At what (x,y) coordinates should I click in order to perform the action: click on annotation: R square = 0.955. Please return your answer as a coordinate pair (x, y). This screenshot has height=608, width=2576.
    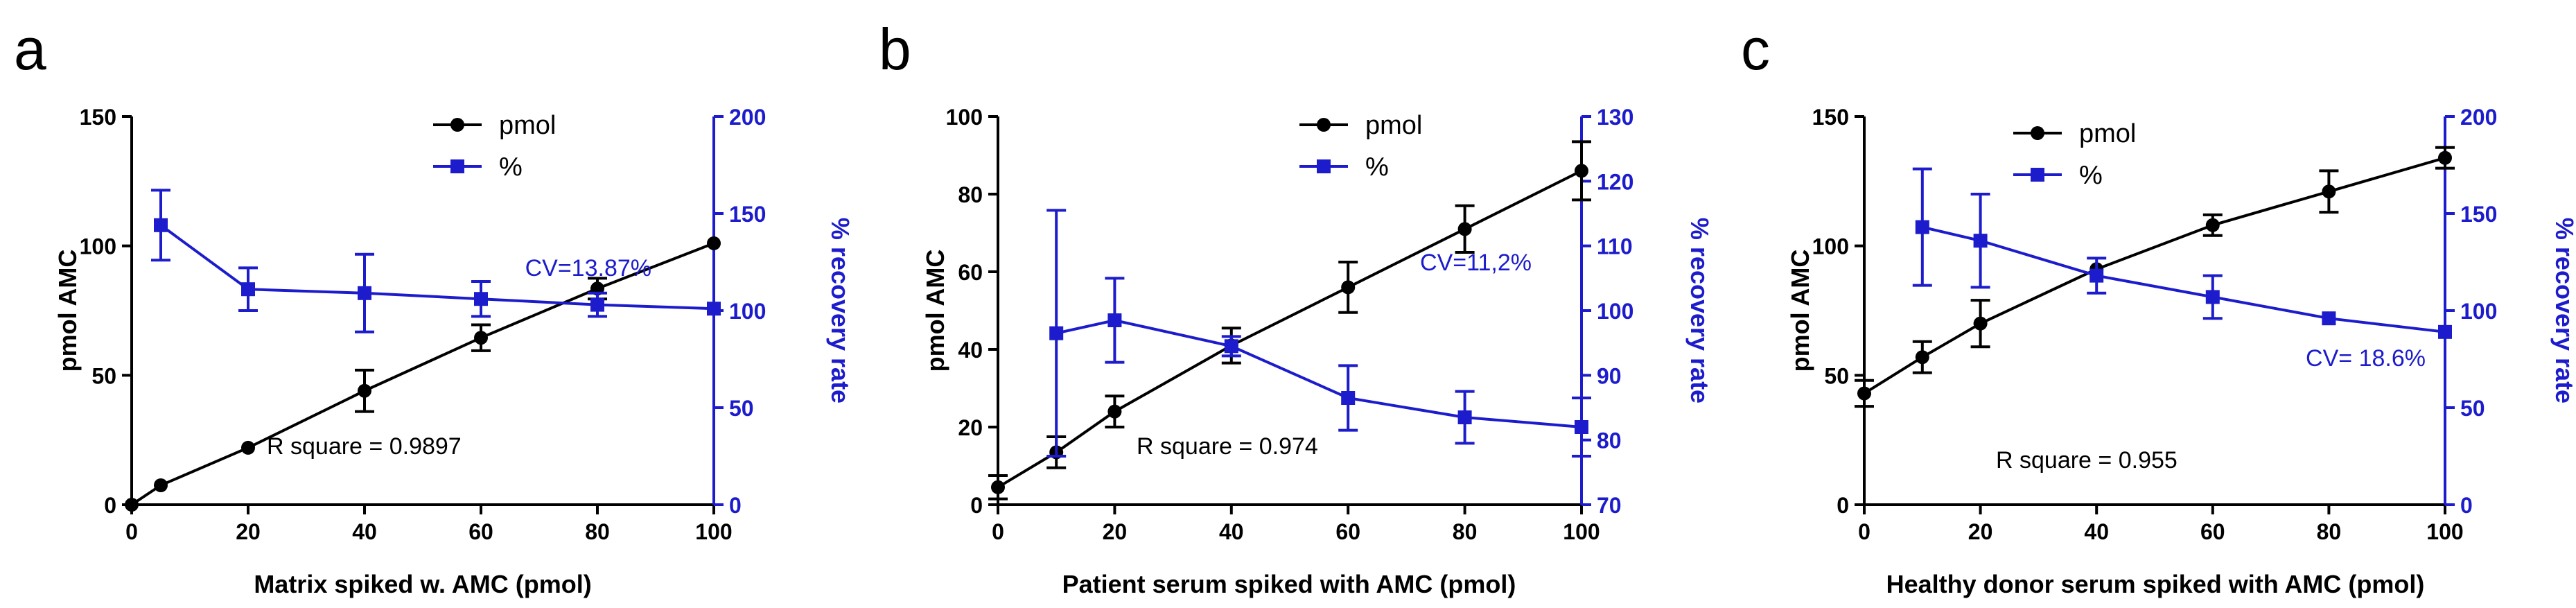
    Looking at the image, I should click on (2087, 460).